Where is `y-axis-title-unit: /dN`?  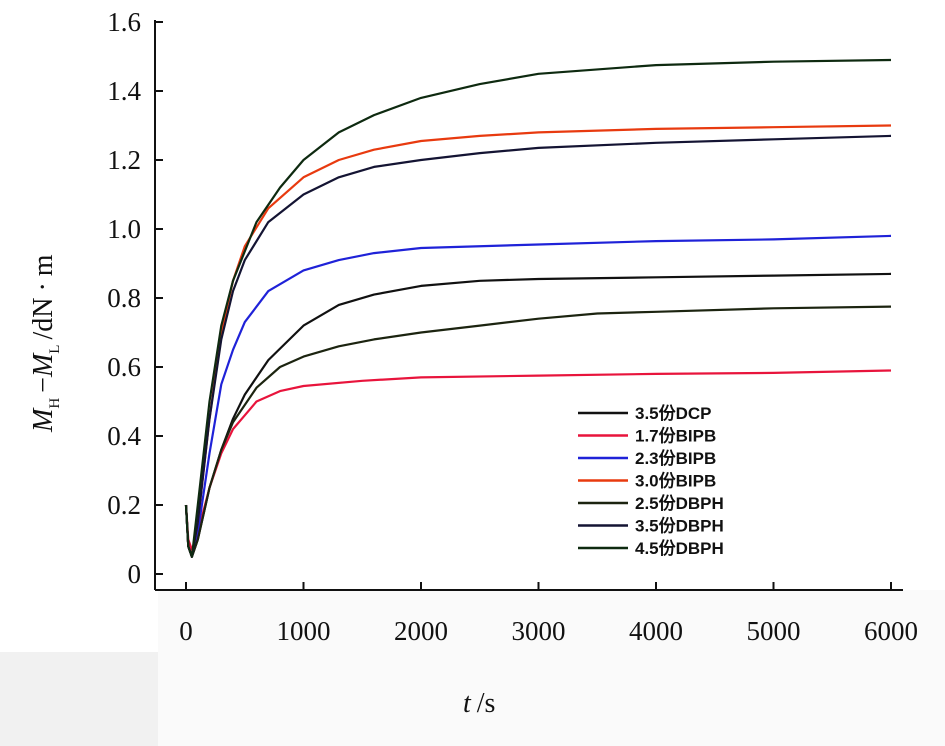
y-axis-title-unit: /dN is located at coordinates (43, 319).